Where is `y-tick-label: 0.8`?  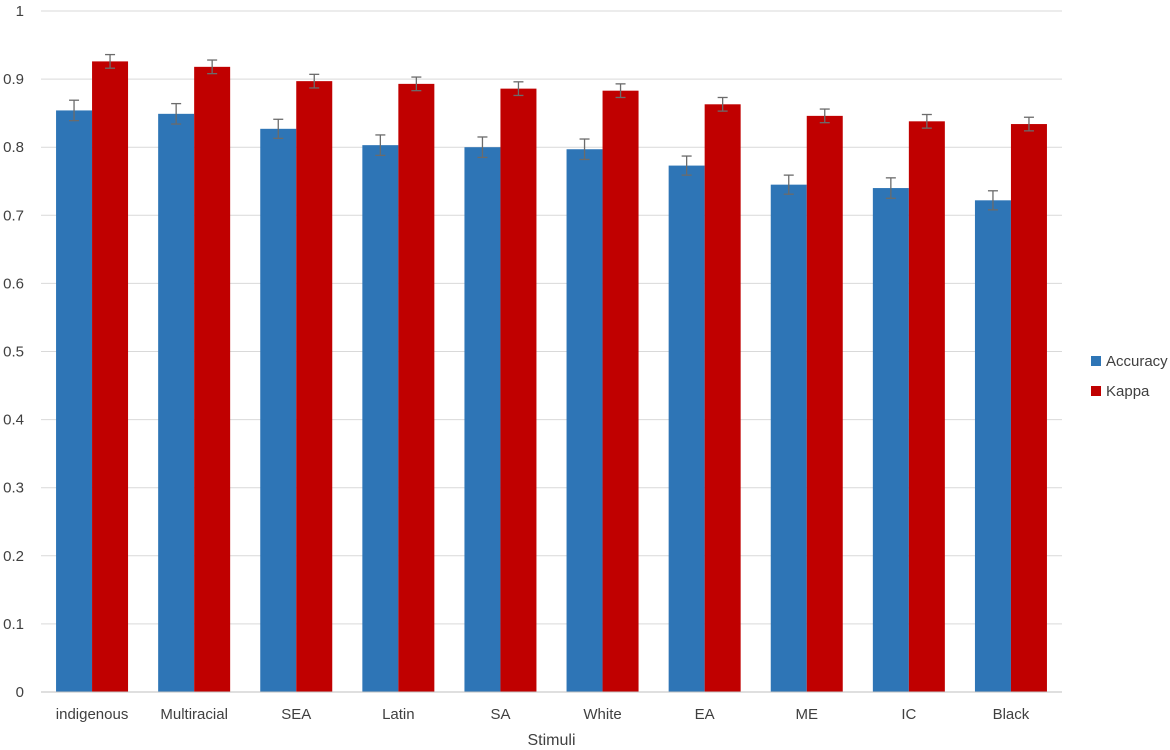
y-tick-label: 0.8 is located at coordinates (13, 147).